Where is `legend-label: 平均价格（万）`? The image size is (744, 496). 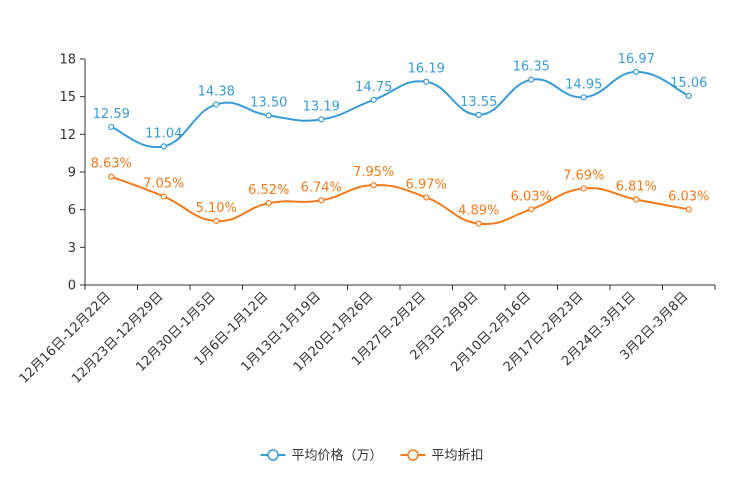
legend-label: 平均价格（万） is located at coordinates (337, 456).